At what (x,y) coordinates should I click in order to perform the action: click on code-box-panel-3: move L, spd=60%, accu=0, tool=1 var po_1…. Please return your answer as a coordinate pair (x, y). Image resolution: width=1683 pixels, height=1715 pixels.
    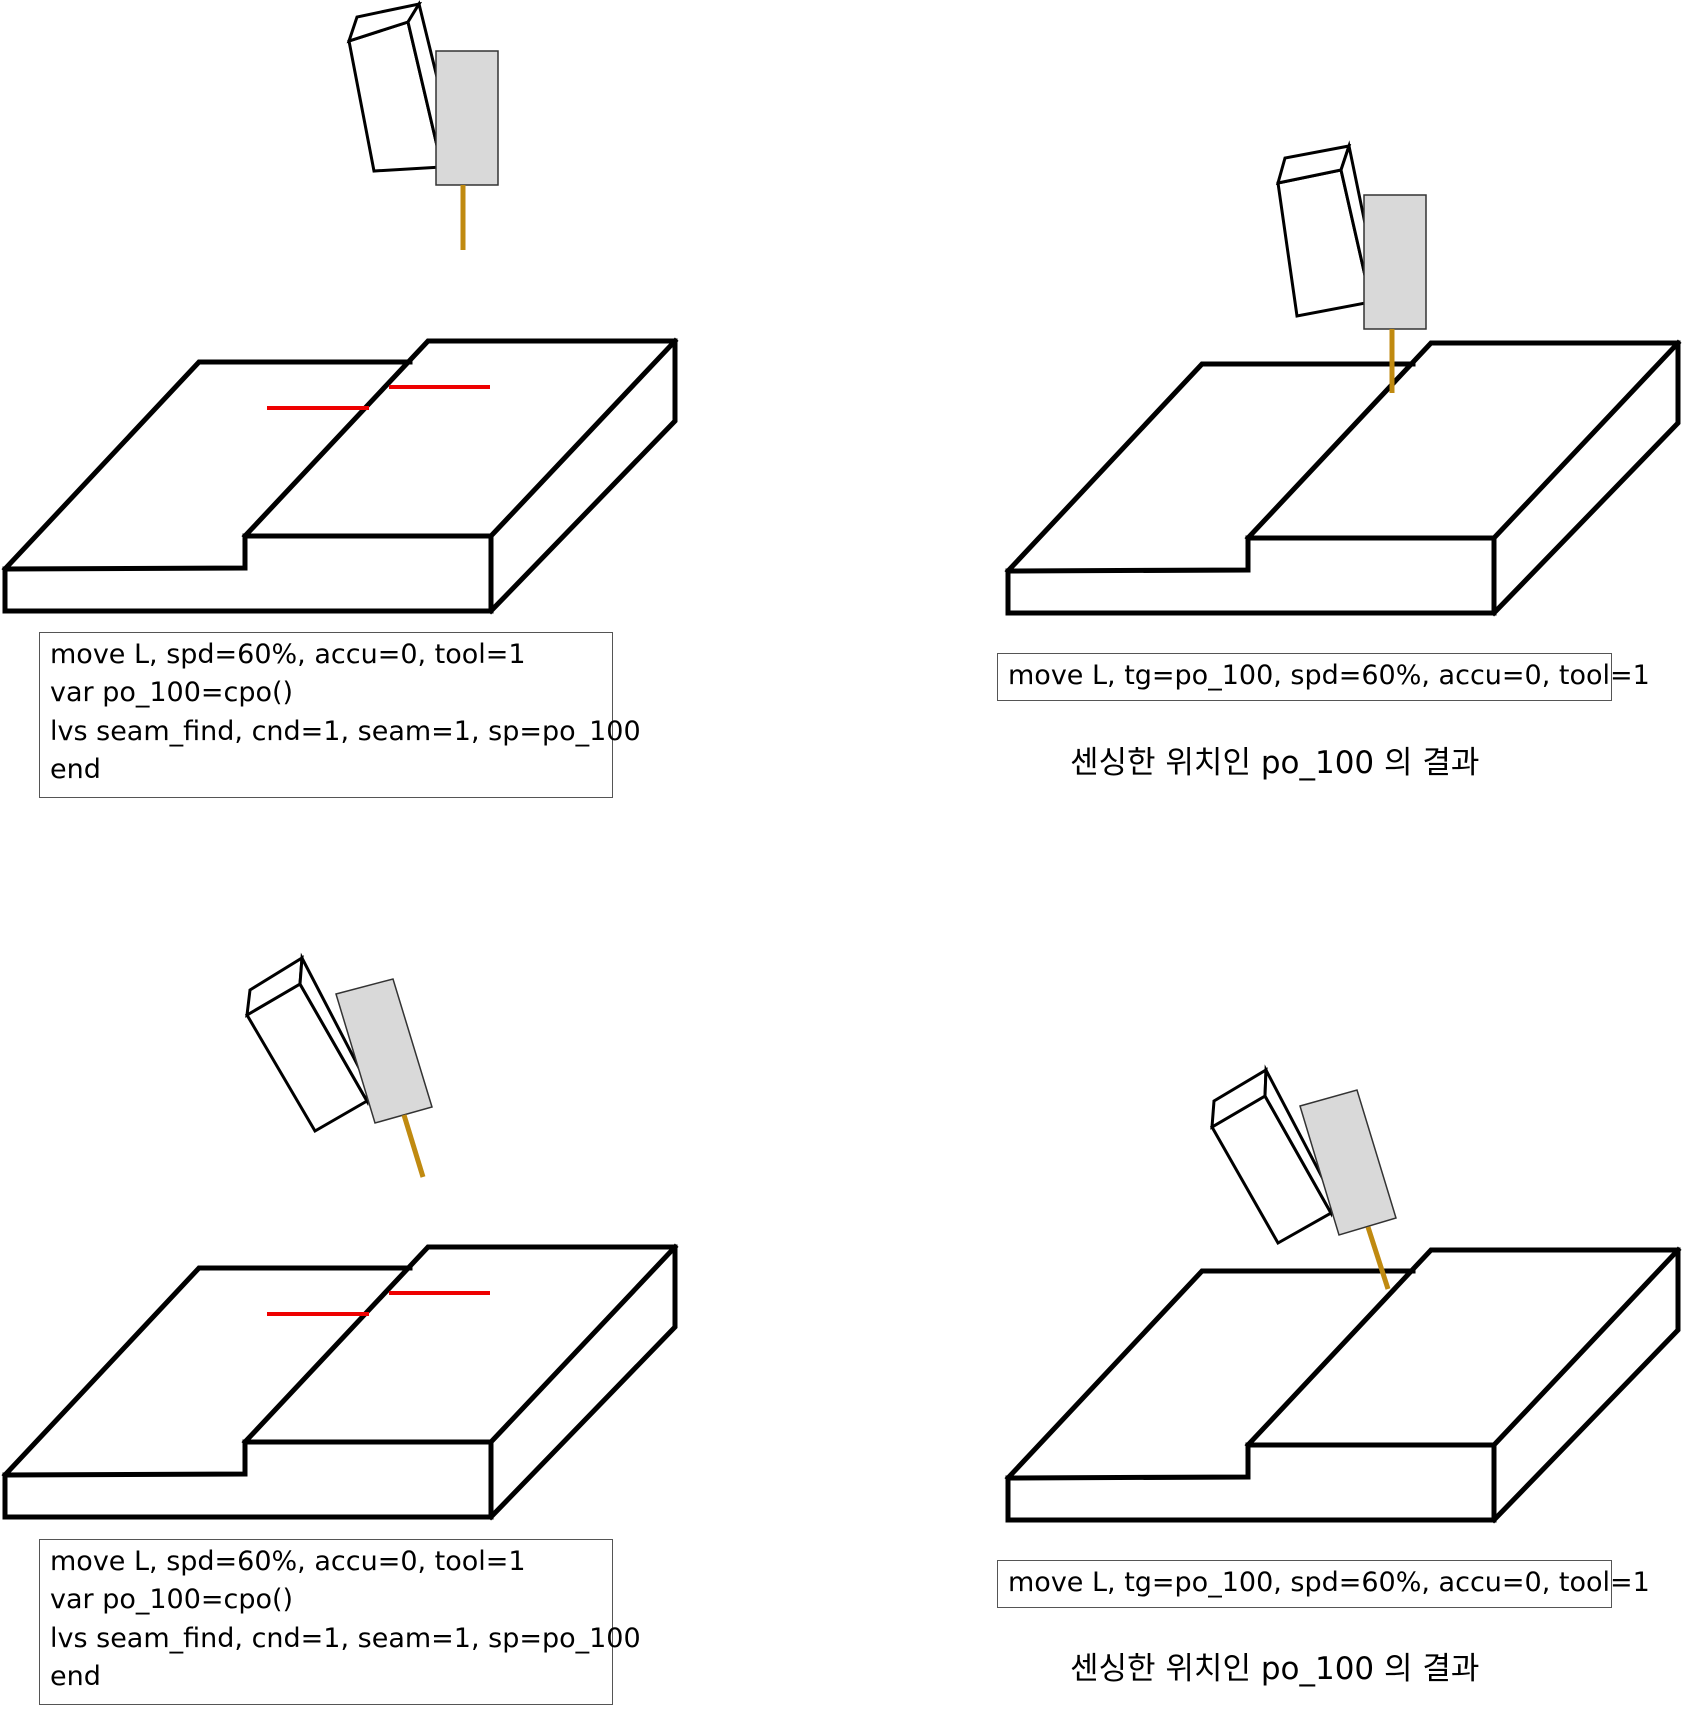
    Looking at the image, I should click on (340, 1622).